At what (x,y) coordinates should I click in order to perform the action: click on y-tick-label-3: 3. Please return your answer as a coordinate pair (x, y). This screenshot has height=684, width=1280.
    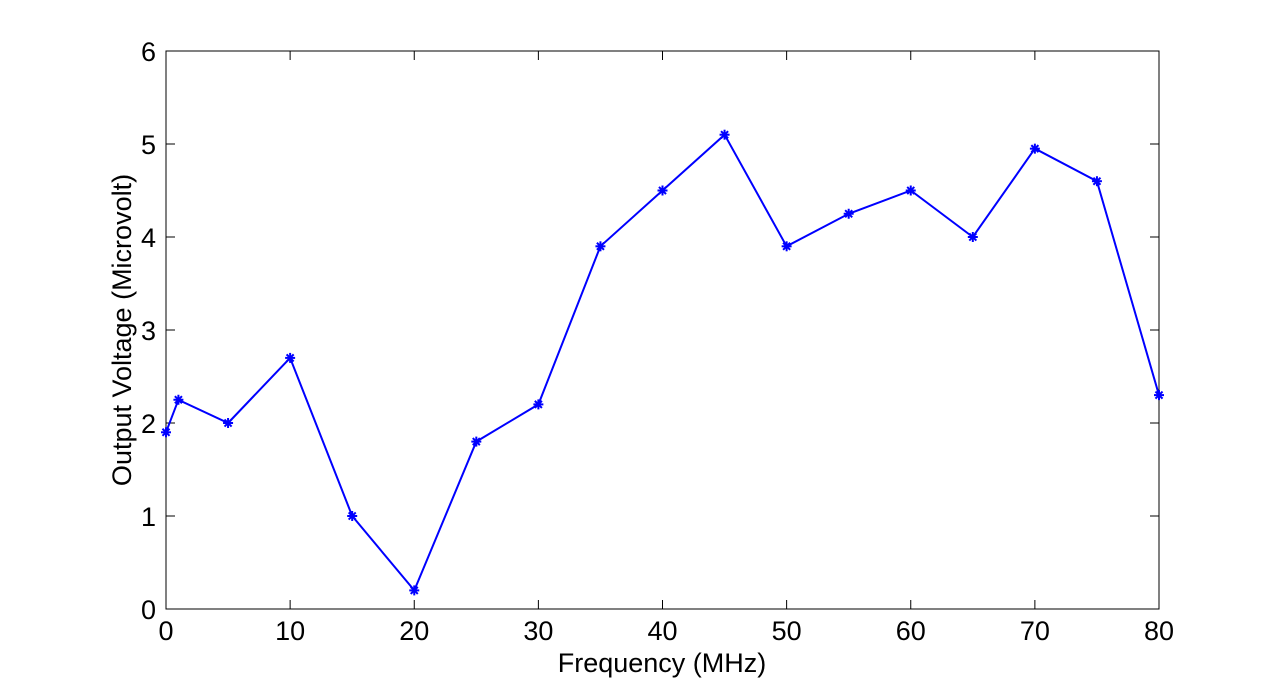
    Looking at the image, I should click on (148, 331).